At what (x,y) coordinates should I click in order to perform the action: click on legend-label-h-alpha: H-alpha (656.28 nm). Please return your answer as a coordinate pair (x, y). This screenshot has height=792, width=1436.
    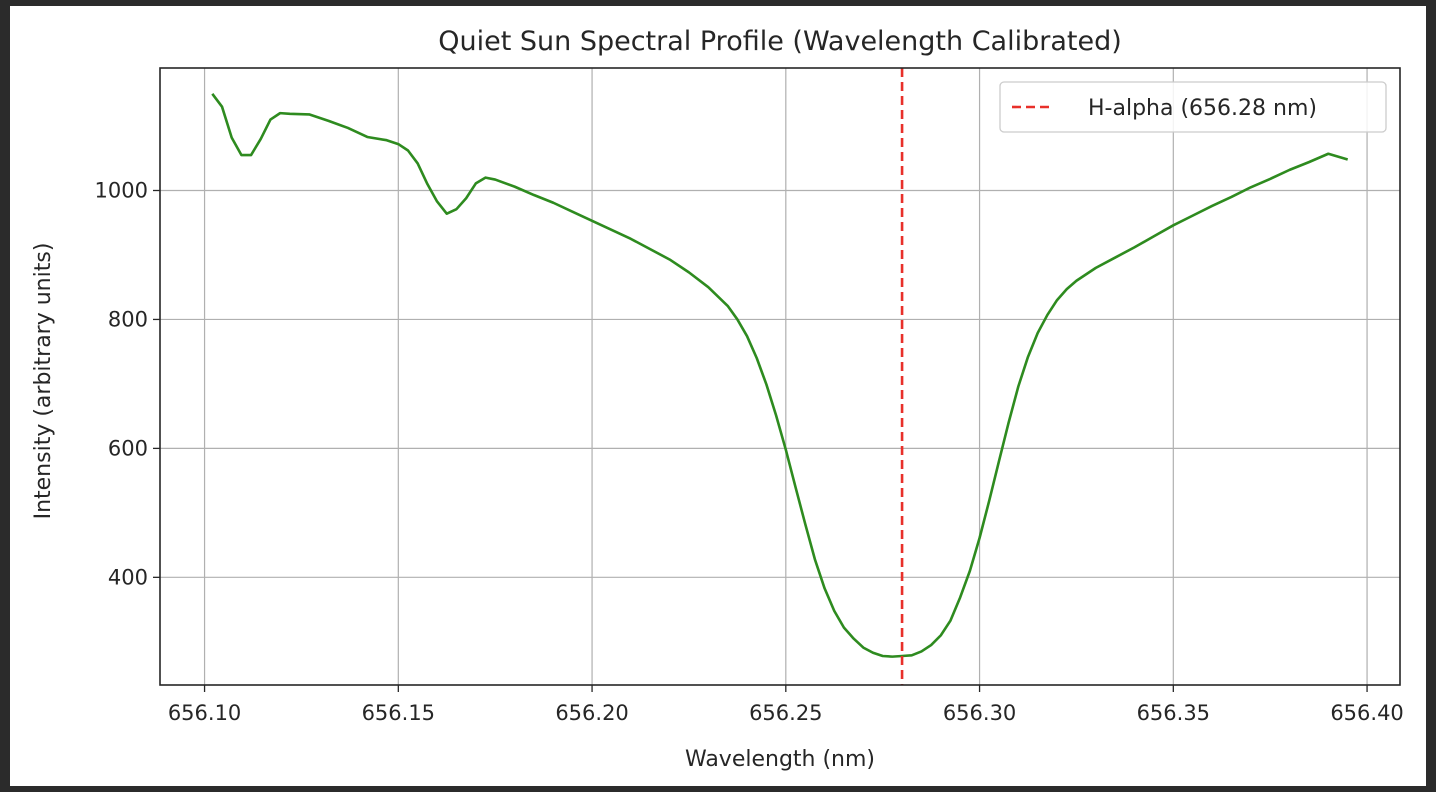
    Looking at the image, I should click on (1202, 108).